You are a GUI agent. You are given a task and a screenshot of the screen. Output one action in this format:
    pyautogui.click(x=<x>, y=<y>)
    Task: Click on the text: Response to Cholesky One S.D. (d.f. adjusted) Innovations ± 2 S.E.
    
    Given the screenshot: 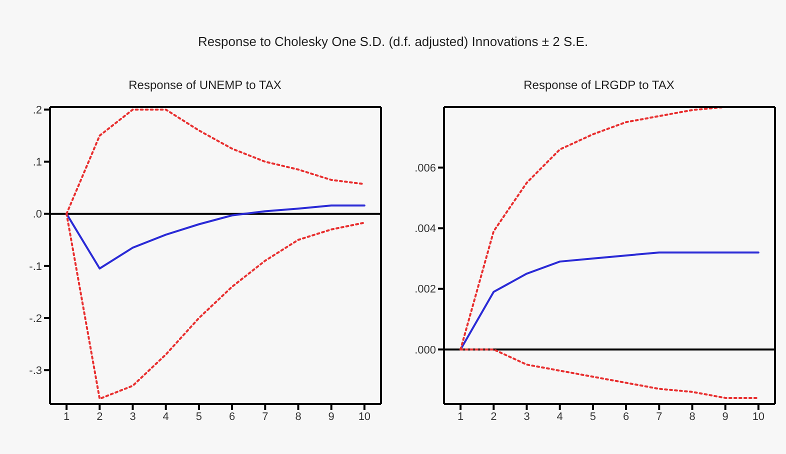 What is the action you would take?
    pyautogui.click(x=393, y=41)
    